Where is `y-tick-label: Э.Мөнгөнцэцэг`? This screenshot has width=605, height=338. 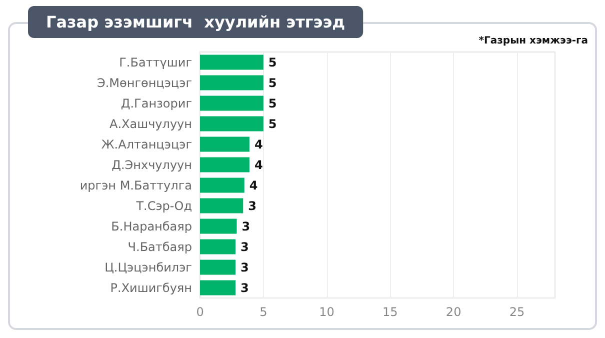 y-tick-label: Э.Мөнгөнцэцэг is located at coordinates (144, 83).